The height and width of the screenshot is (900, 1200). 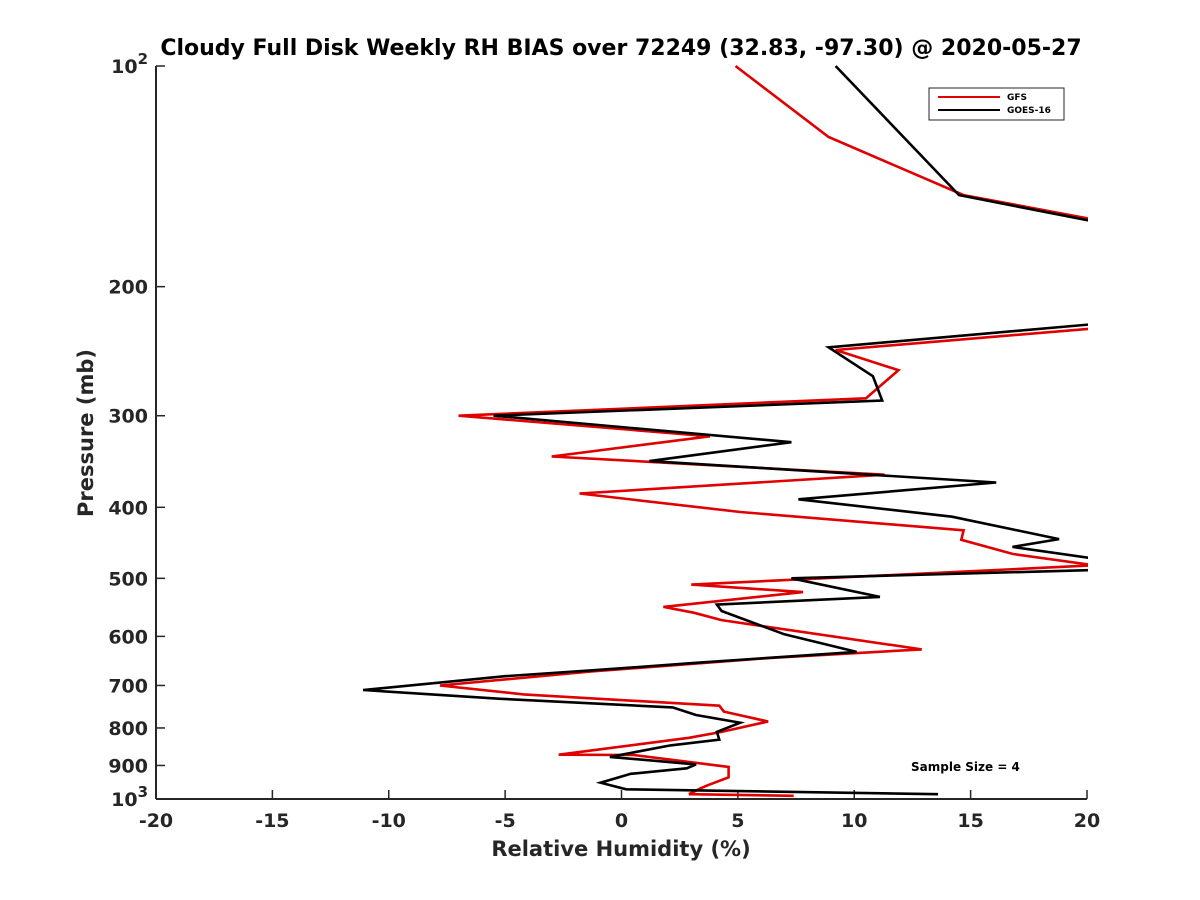 What do you see at coordinates (129, 64) in the screenshot?
I see `y-tick-label: 10²` at bounding box center [129, 64].